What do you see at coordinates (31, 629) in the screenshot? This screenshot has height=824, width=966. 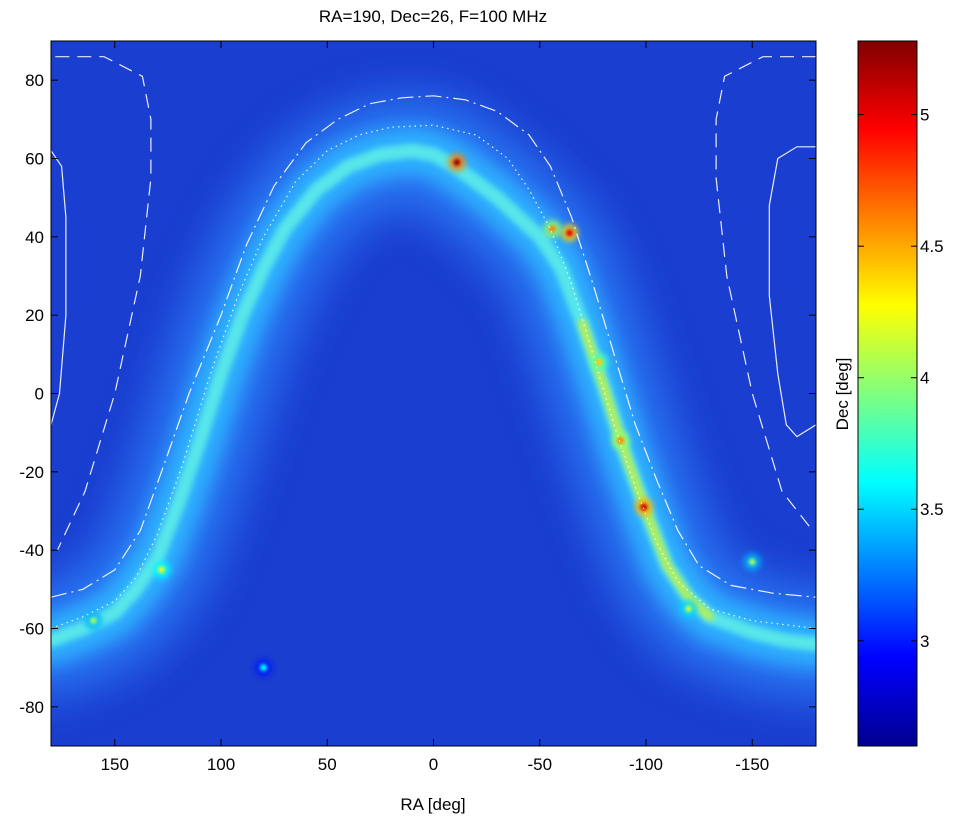 I see `y-tick-label: -60` at bounding box center [31, 629].